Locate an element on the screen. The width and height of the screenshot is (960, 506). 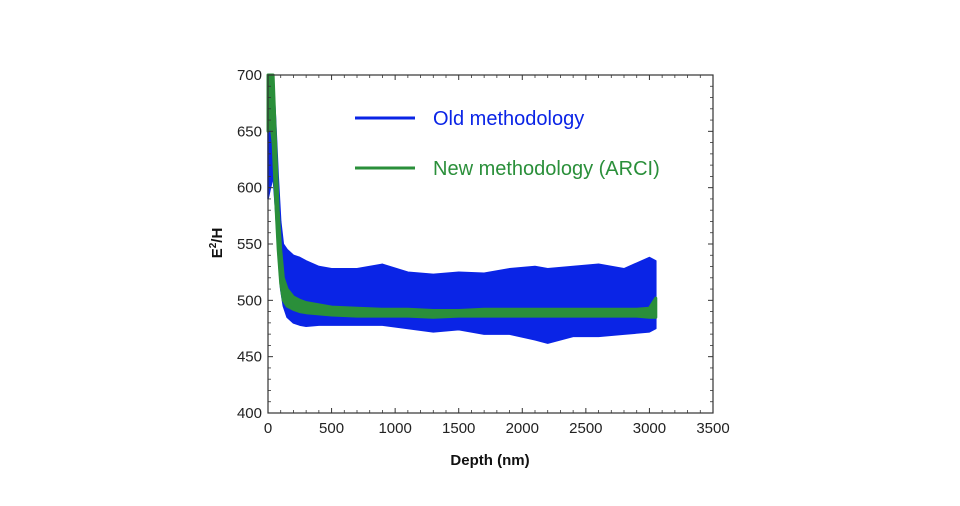
y-tick-label: 550 is located at coordinates (249, 244).